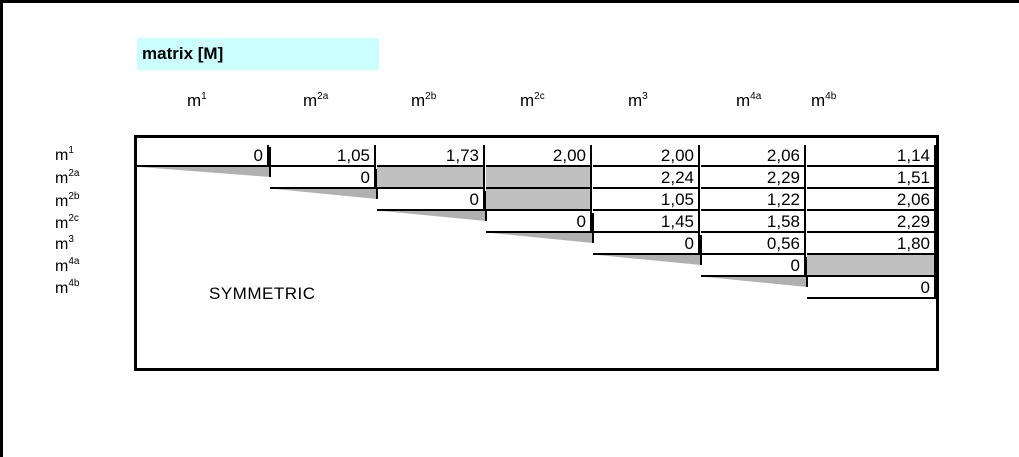  I want to click on matrix-cell: 1,22, so click(753, 200).